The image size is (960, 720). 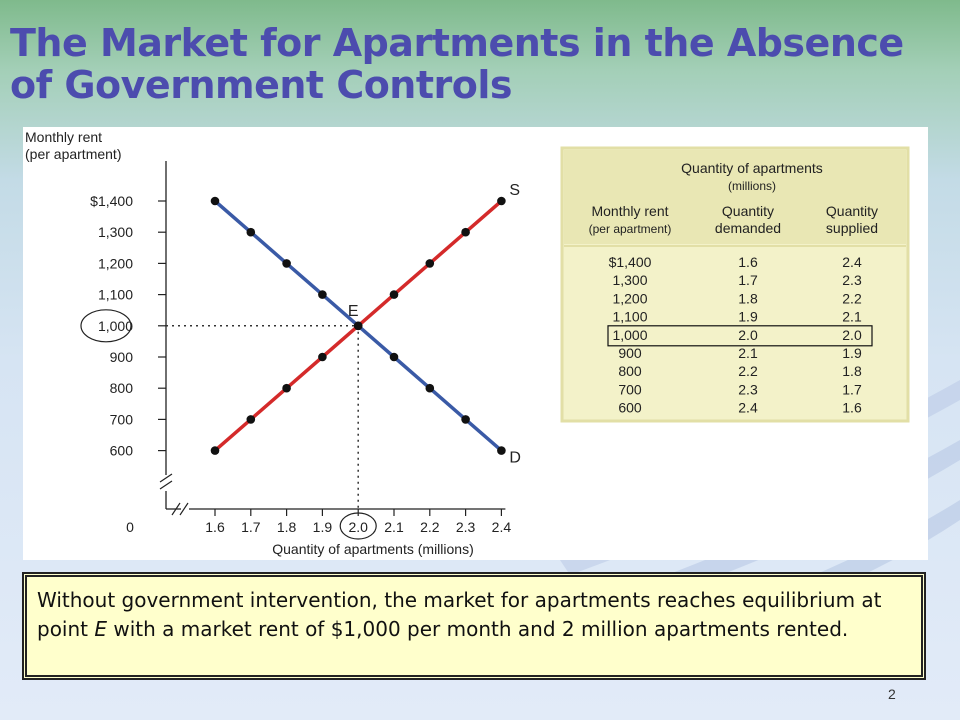 I want to click on slide-title-line1: The Market for Apartments in the Absence, so click(x=457, y=43).